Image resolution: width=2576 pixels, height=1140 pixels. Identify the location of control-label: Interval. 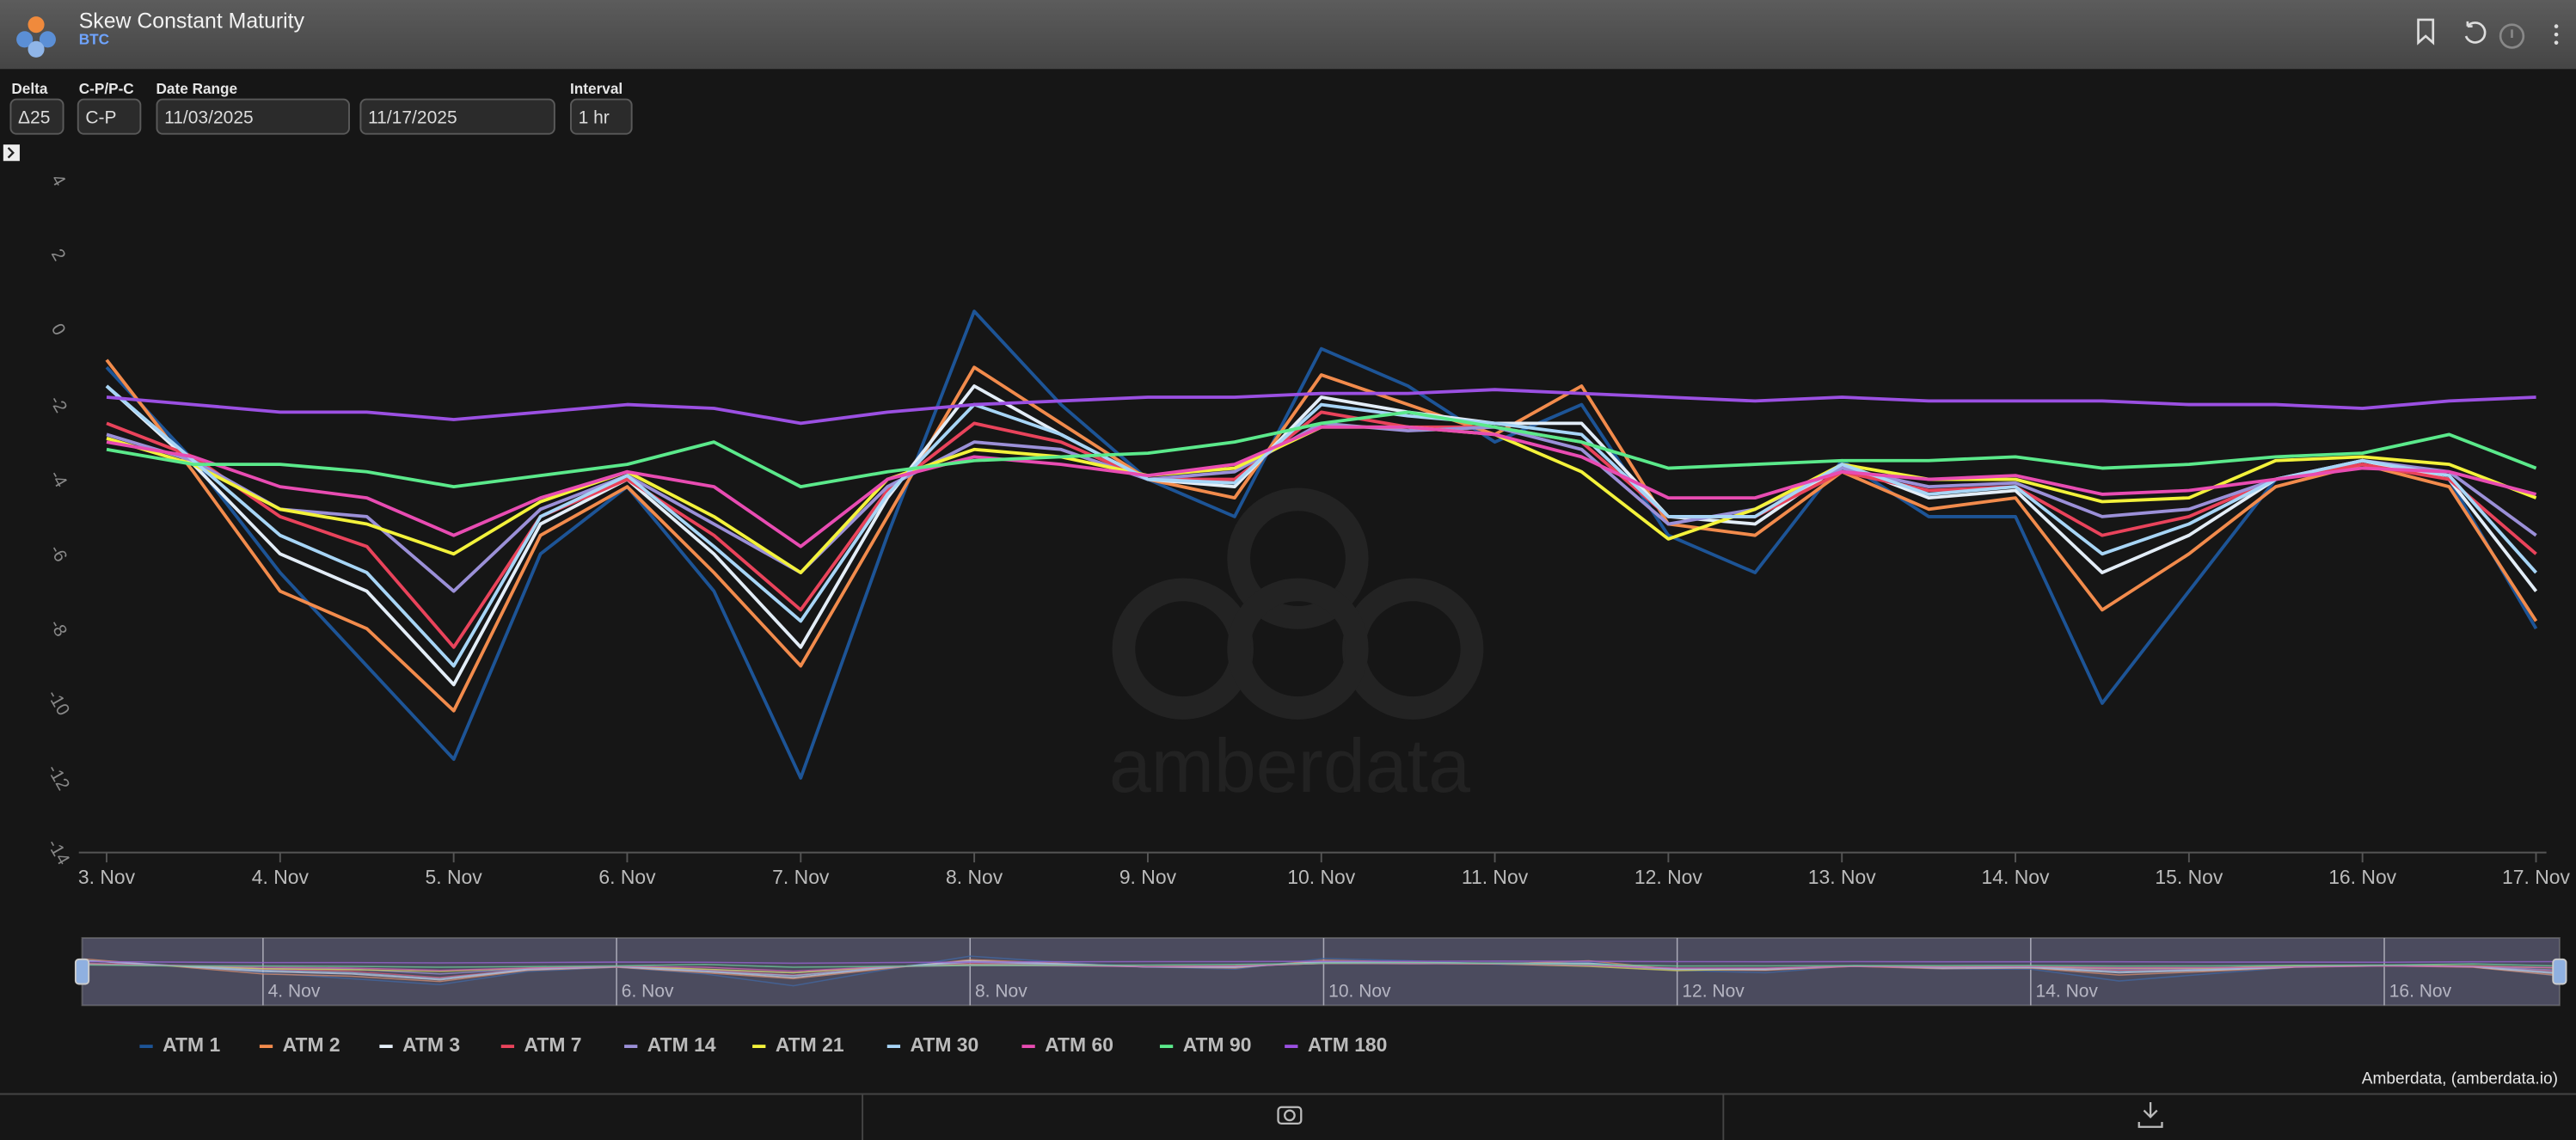
(596, 88).